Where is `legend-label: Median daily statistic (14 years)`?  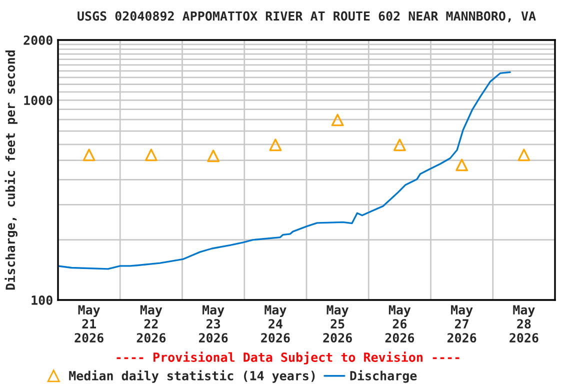
legend-label: Median daily statistic (14 years) is located at coordinates (192, 376).